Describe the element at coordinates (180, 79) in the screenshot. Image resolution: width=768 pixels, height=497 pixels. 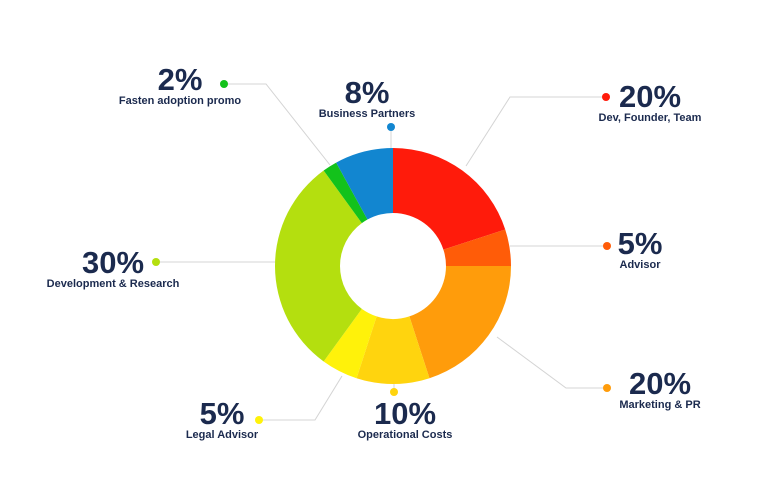
I see `value-label: 2%` at that location.